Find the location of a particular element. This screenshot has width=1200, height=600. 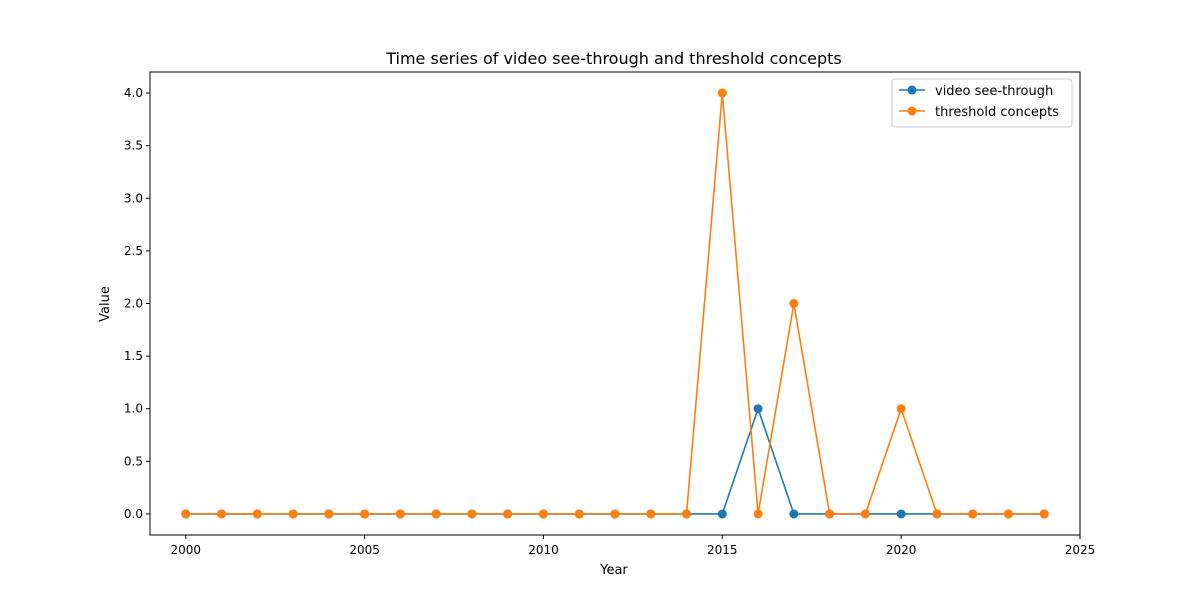

y-tick-label: 2.0 is located at coordinates (133, 304).